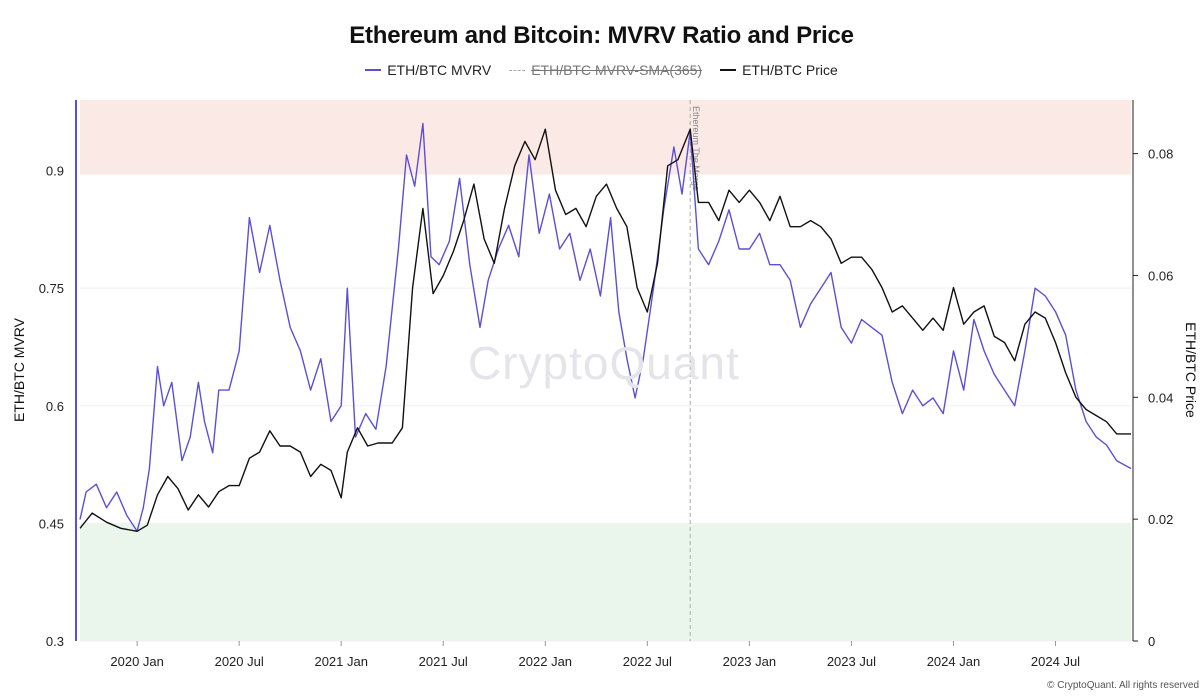 This screenshot has height=697, width=1203. What do you see at coordinates (439, 70) in the screenshot?
I see `legend-label-mvrv: ETH/BTC MVRV` at bounding box center [439, 70].